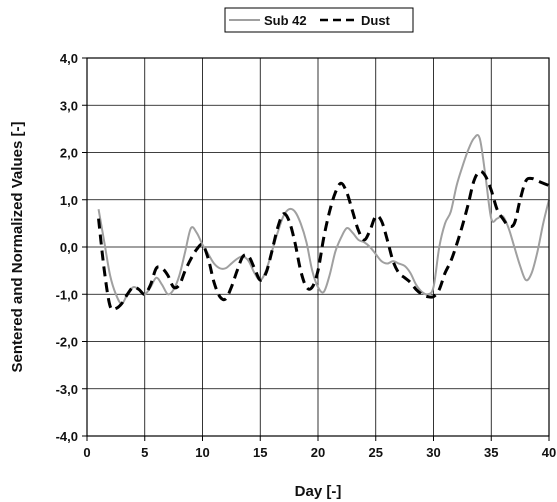 This screenshot has width=557, height=502. Describe the element at coordinates (202, 452) in the screenshot. I see `x-tick-label: 10` at that location.